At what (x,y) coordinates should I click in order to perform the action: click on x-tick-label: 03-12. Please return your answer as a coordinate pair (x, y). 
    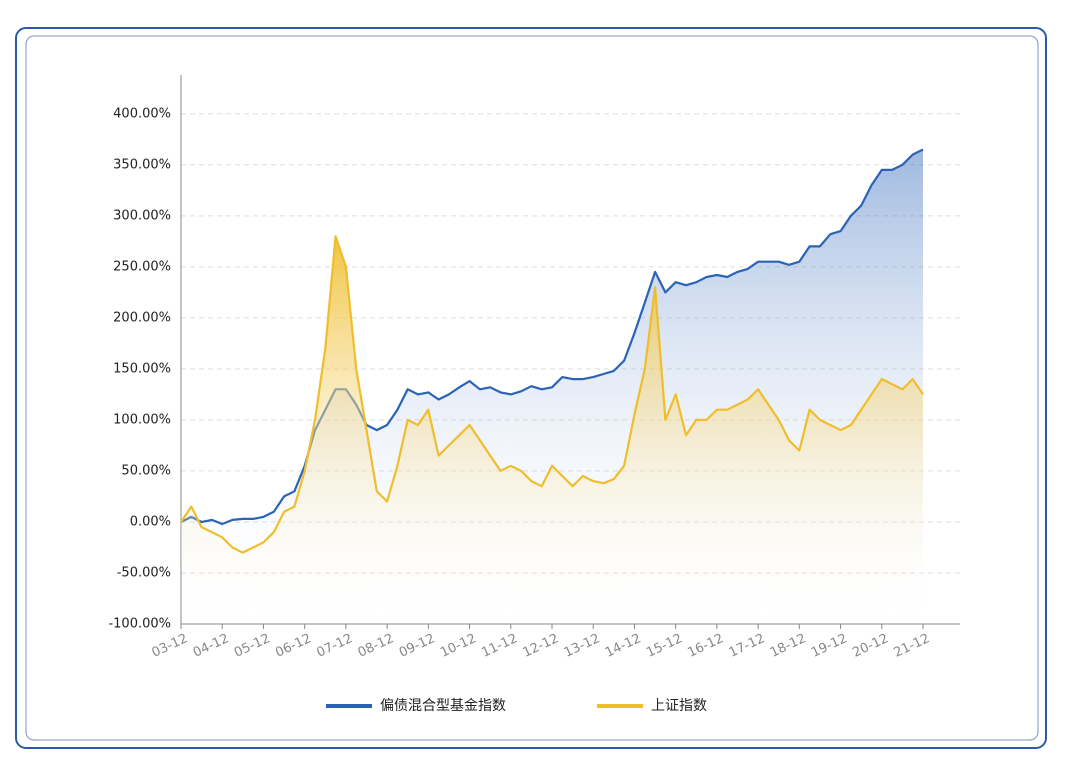
    Looking at the image, I should click on (170, 646).